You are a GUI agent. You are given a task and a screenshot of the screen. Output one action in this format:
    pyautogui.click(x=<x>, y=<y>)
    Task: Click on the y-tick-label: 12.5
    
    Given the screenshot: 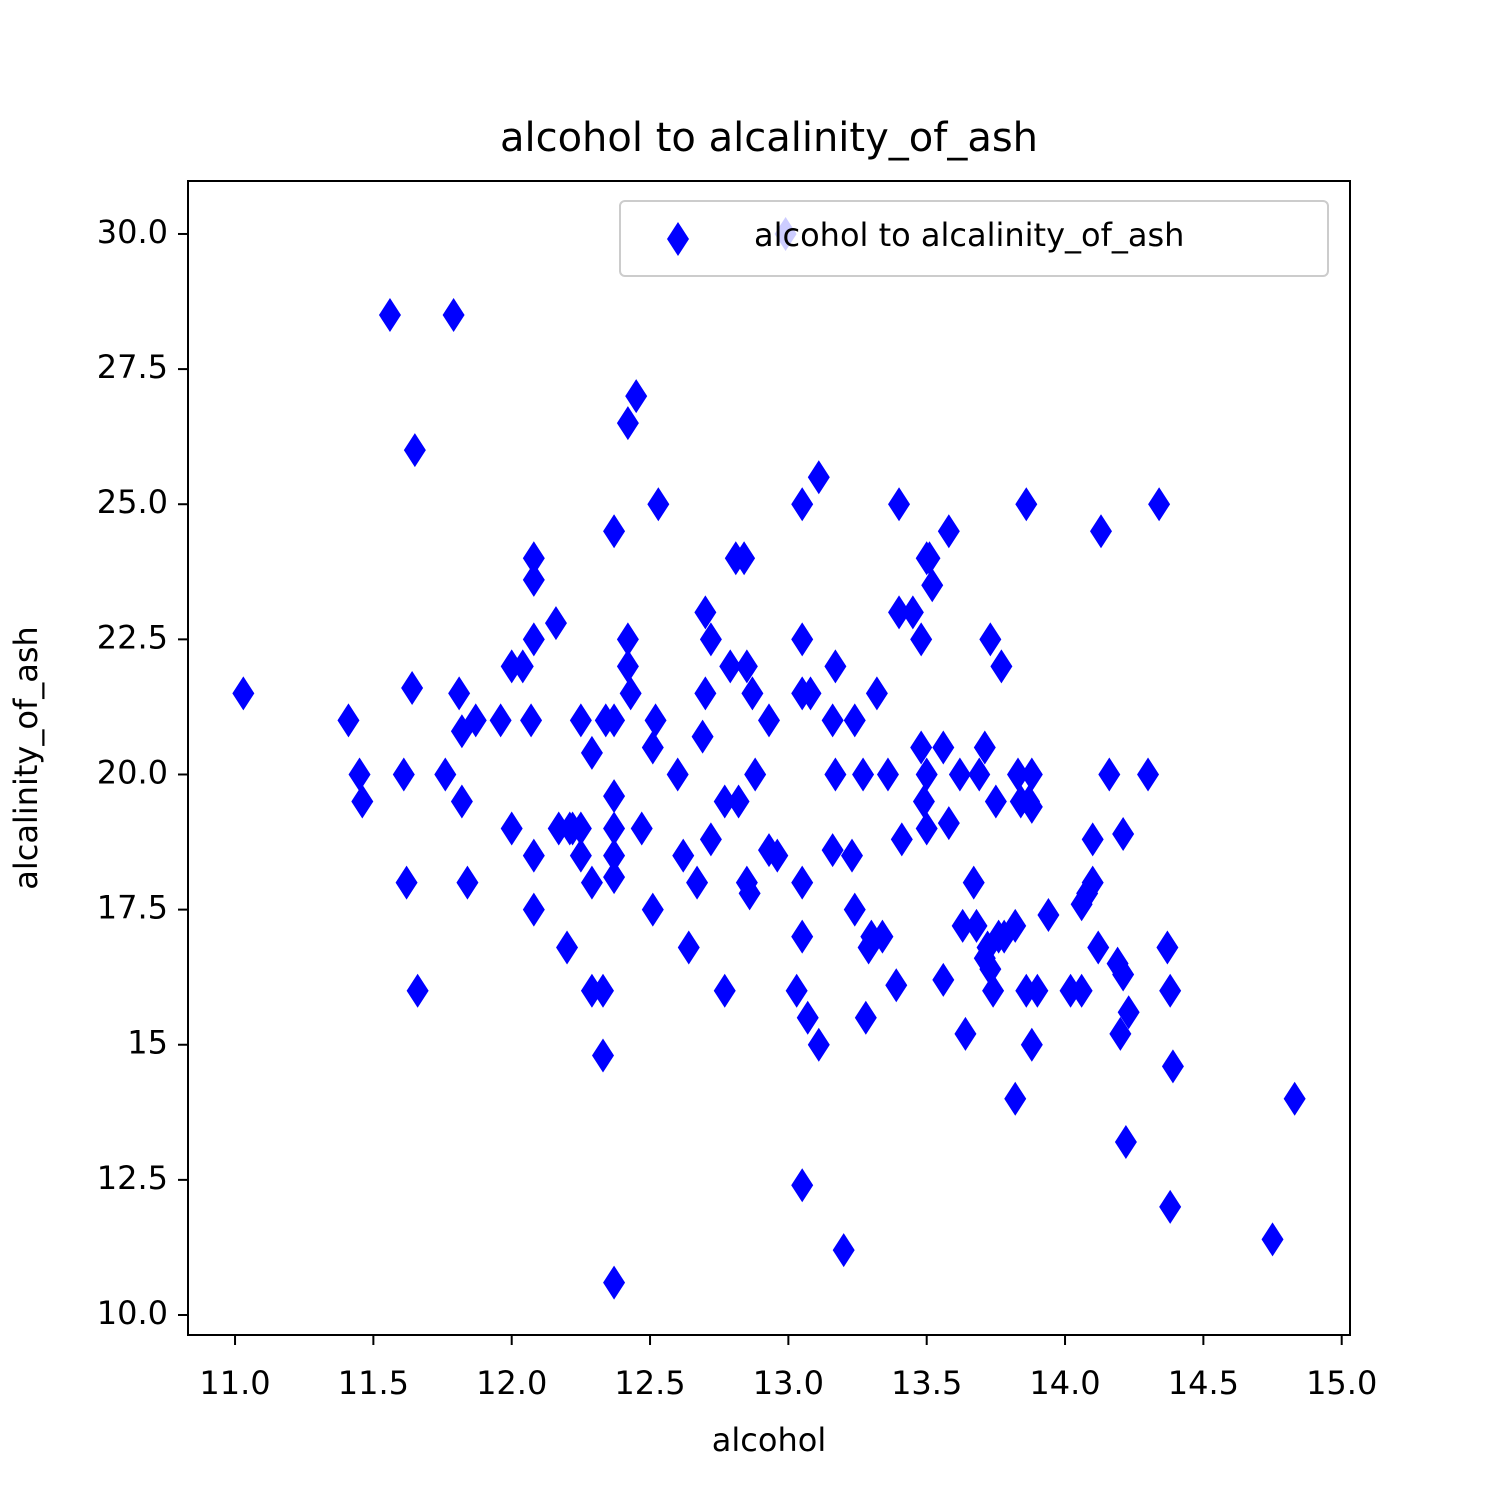 What is the action you would take?
    pyautogui.click(x=132, y=1178)
    